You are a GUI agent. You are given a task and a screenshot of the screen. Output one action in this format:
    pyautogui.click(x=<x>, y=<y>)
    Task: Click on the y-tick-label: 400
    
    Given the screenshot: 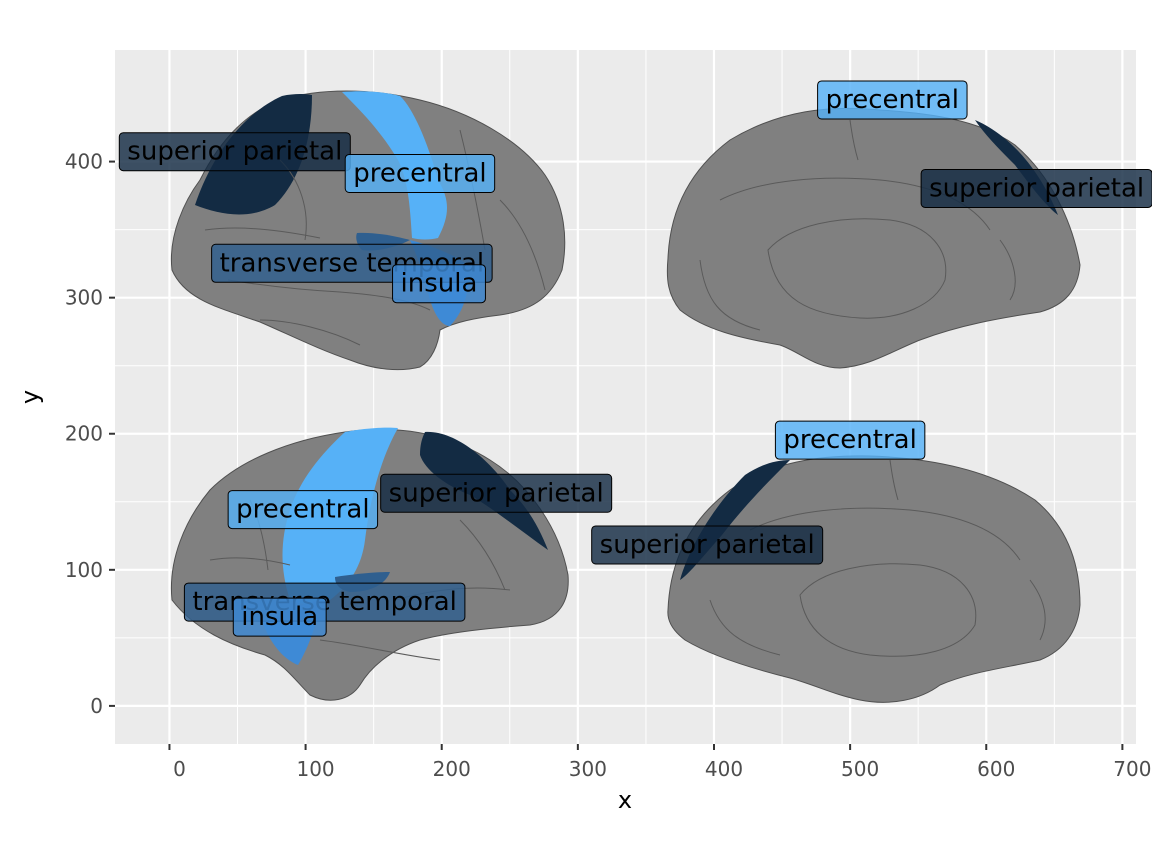 What is the action you would take?
    pyautogui.click(x=84, y=162)
    